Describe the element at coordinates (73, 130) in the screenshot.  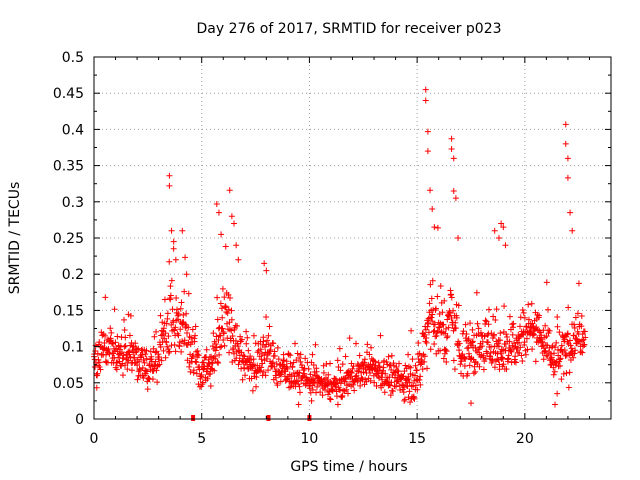
I see `y-tick-label: 0.4` at that location.